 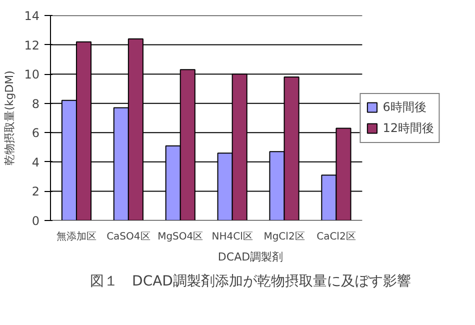 I want to click on x-tick-label: CaCl2区, so click(x=336, y=237).